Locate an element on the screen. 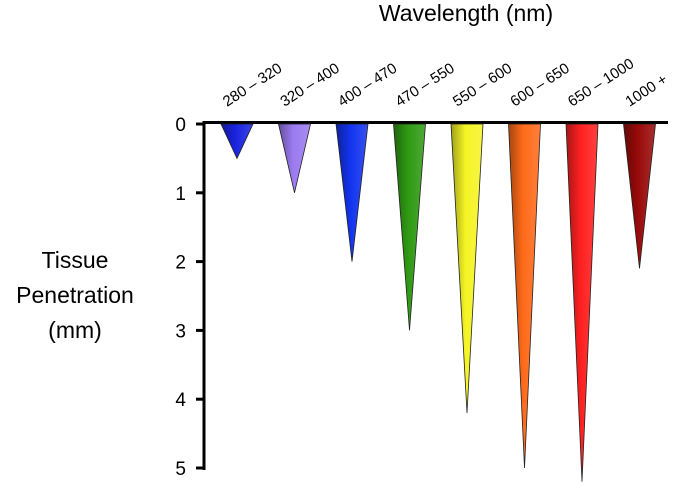 The width and height of the screenshot is (697, 489). chart-title: Wavelength (nm) is located at coordinates (466, 13).